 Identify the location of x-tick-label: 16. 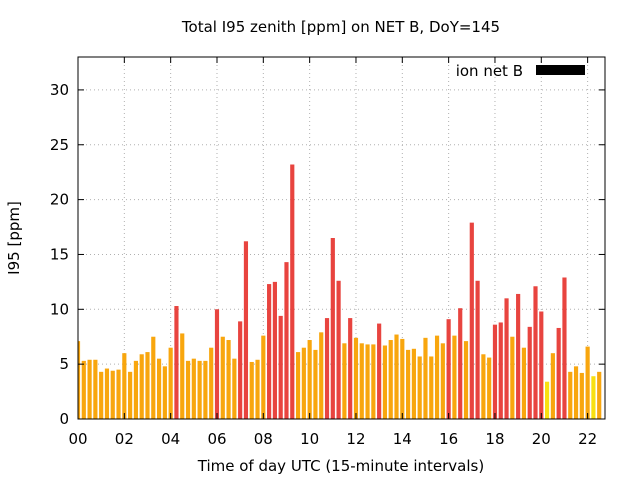
(448, 439).